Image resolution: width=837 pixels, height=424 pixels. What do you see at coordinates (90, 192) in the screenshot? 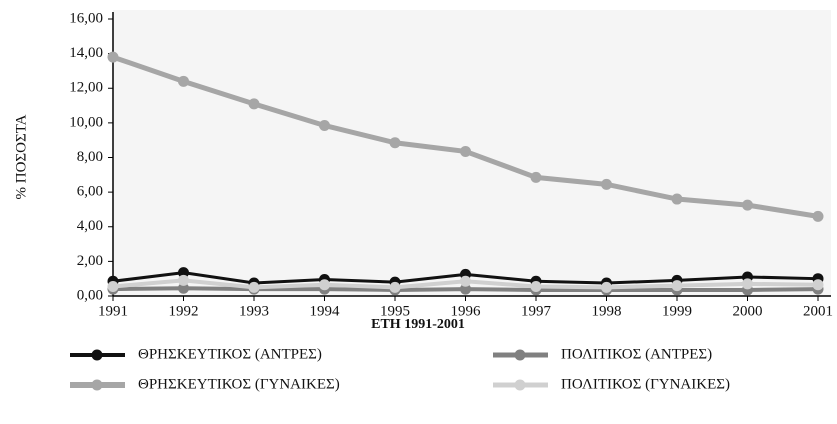
I see `y-tick-label: 6,00` at bounding box center [90, 192].